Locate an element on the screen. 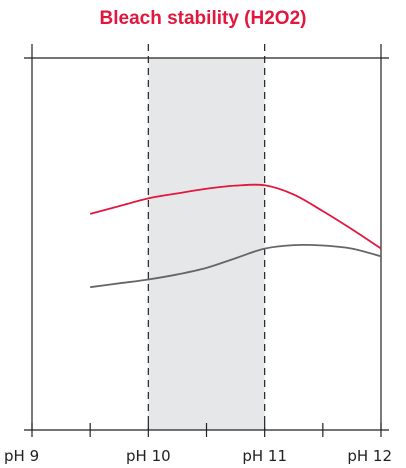 The height and width of the screenshot is (468, 406). x-tick-label-3: pH 12 is located at coordinates (369, 456).